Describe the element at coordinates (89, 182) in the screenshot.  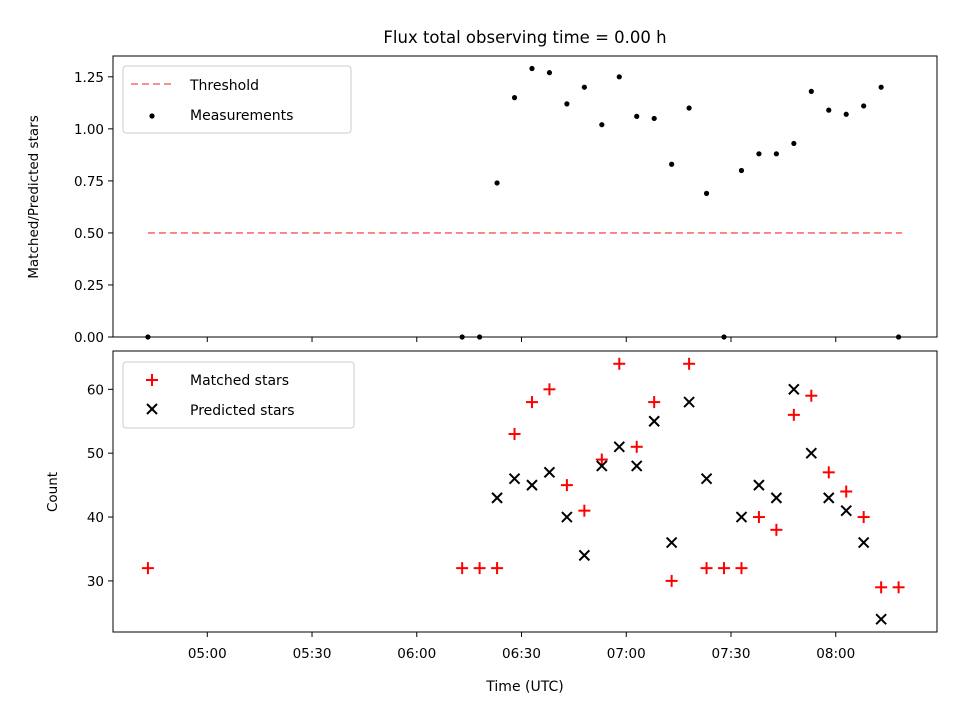
I see `top-y-tick-label: 0.75` at that location.